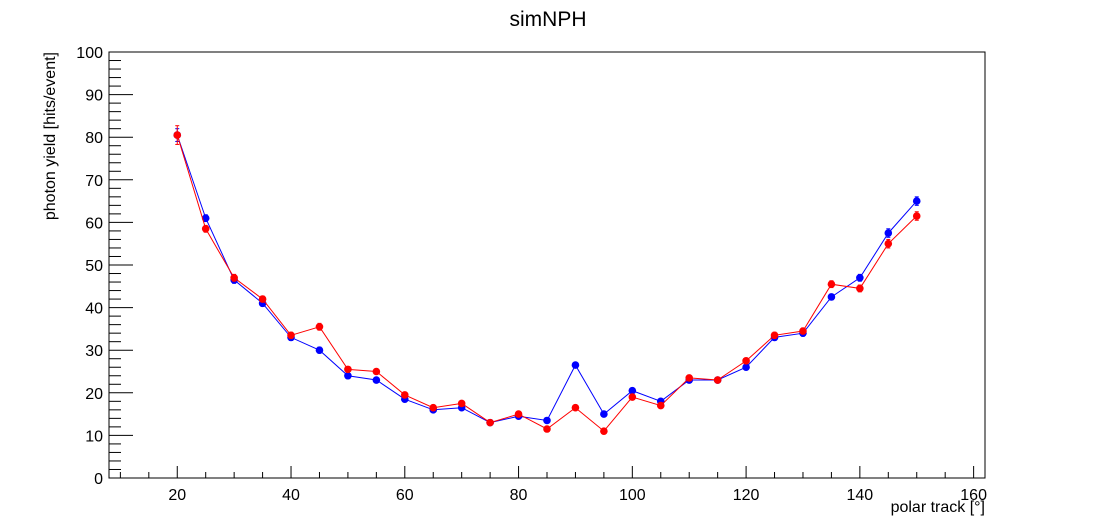 The image size is (1094, 531). I want to click on y-tick-label: 70, so click(94, 181).